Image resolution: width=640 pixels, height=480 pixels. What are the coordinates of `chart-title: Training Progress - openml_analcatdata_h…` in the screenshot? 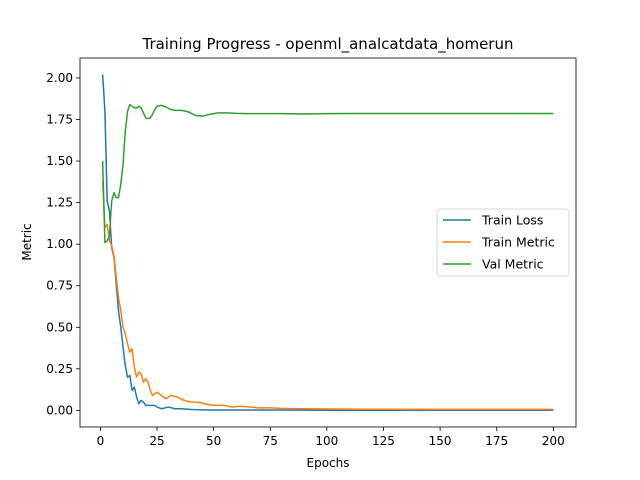 It's located at (327, 44).